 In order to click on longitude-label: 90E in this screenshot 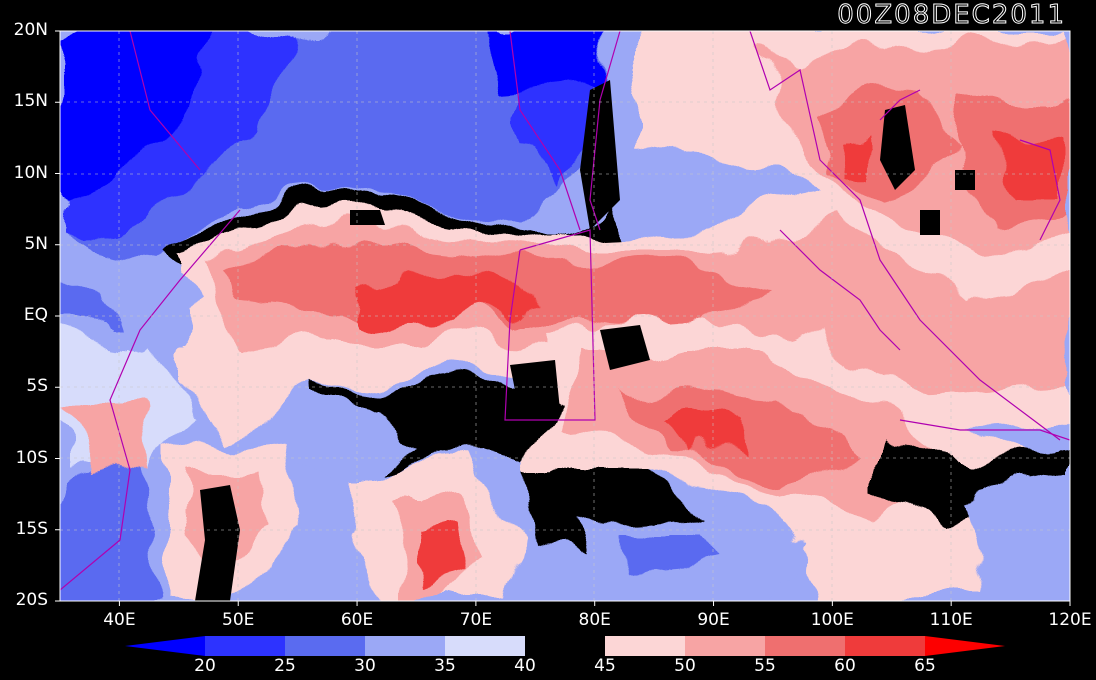, I will do `click(713, 620)`.